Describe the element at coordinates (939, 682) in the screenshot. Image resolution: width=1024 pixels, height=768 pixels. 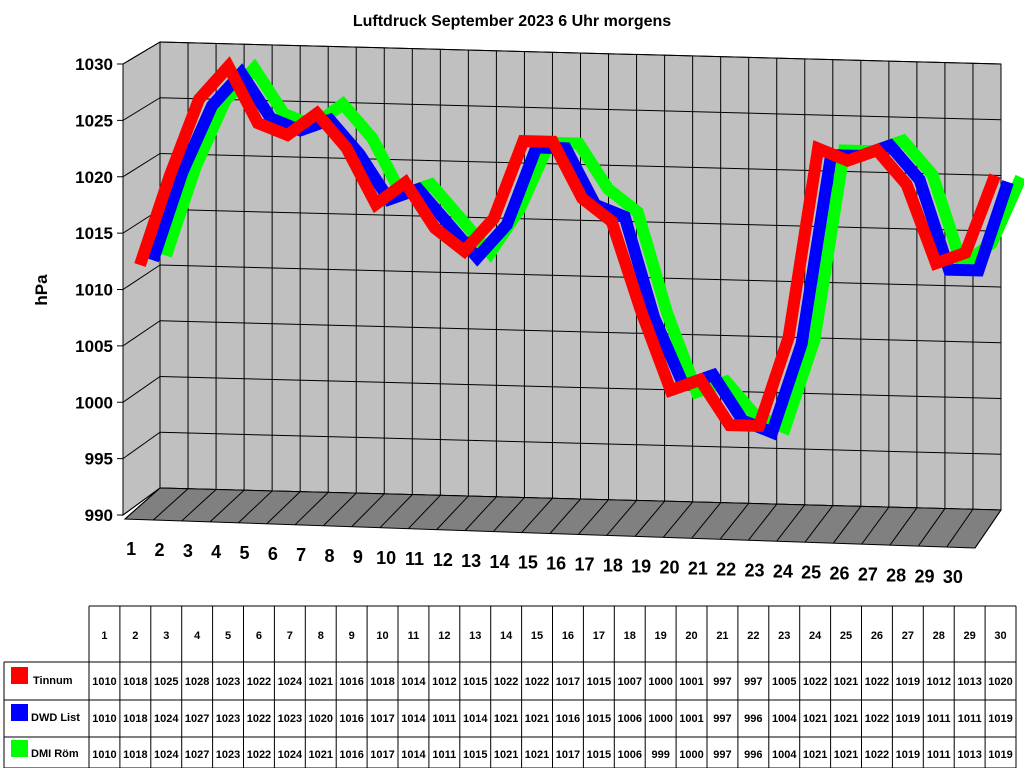
I see `table-value-cell: 1012` at that location.